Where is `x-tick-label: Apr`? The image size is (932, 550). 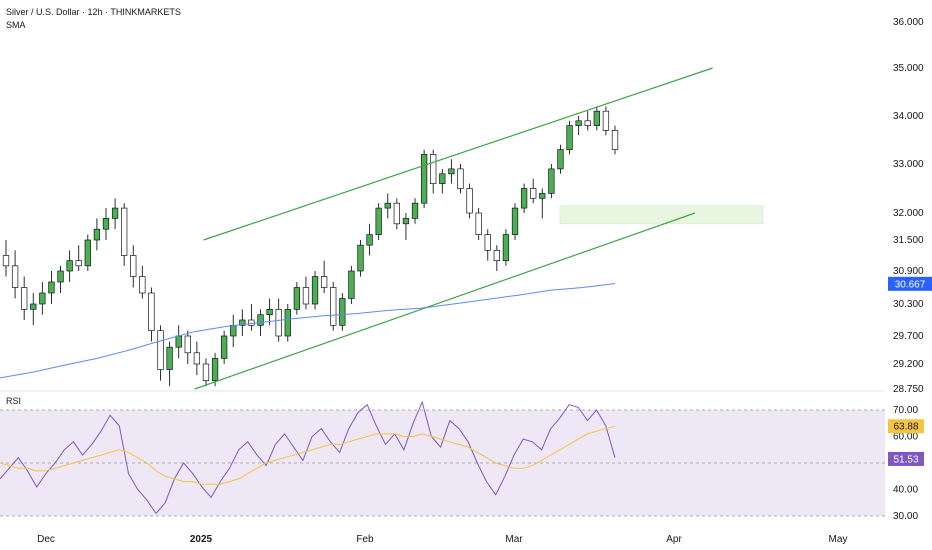 x-tick-label: Apr is located at coordinates (674, 539).